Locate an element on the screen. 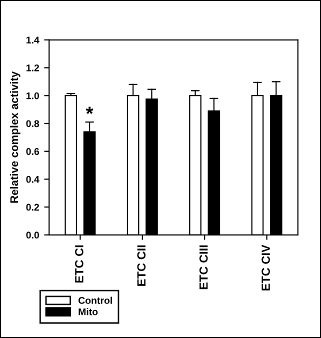  x-tick-label: ETC CII is located at coordinates (141, 265).